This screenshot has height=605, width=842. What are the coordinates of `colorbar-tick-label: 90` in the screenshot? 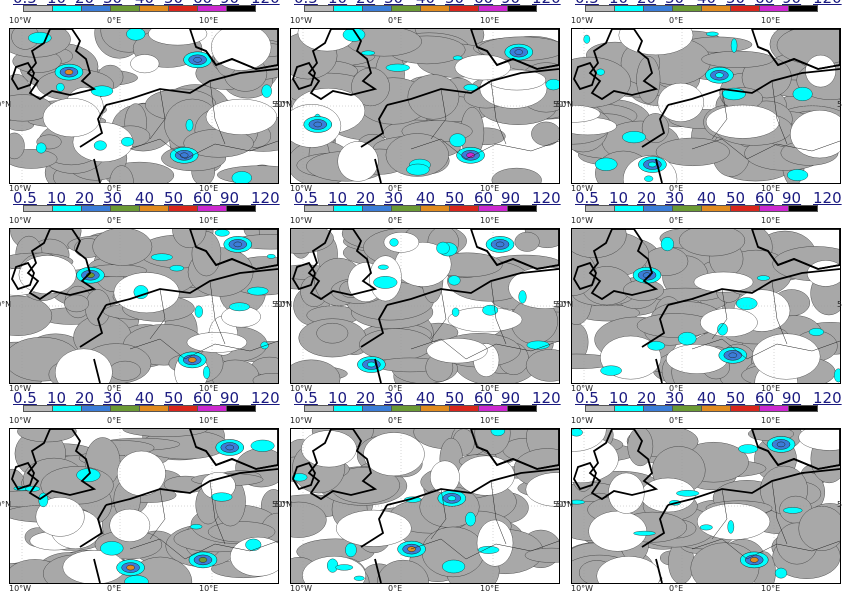 It's located at (230, 398).